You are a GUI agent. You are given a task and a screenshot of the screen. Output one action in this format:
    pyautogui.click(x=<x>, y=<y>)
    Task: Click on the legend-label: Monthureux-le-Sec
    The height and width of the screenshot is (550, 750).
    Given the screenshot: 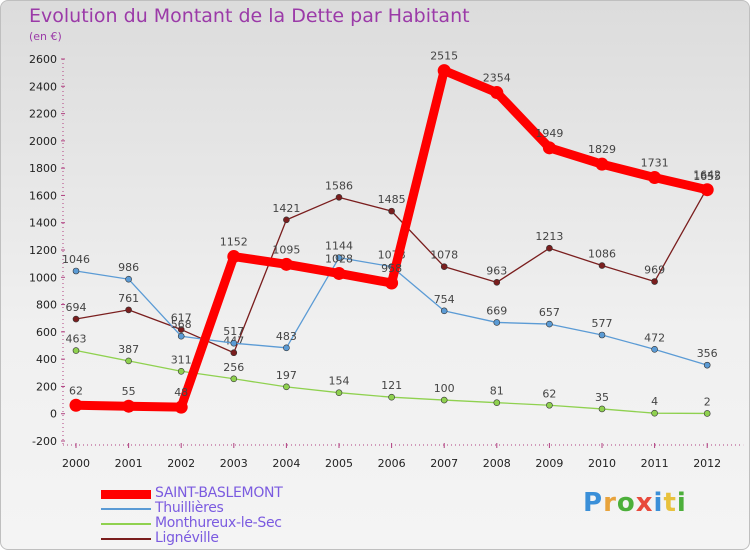 What is the action you would take?
    pyautogui.click(x=218, y=523)
    